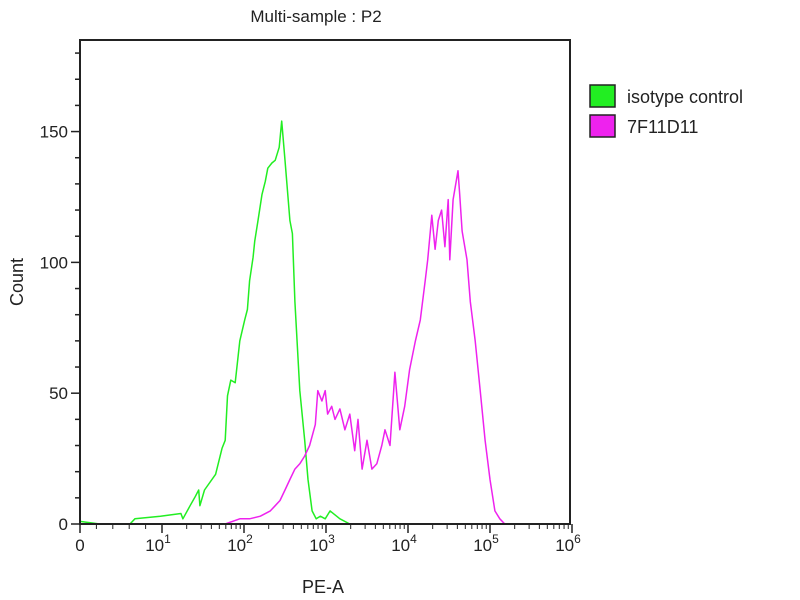  I want to click on legend-label: isotype control, so click(685, 97).